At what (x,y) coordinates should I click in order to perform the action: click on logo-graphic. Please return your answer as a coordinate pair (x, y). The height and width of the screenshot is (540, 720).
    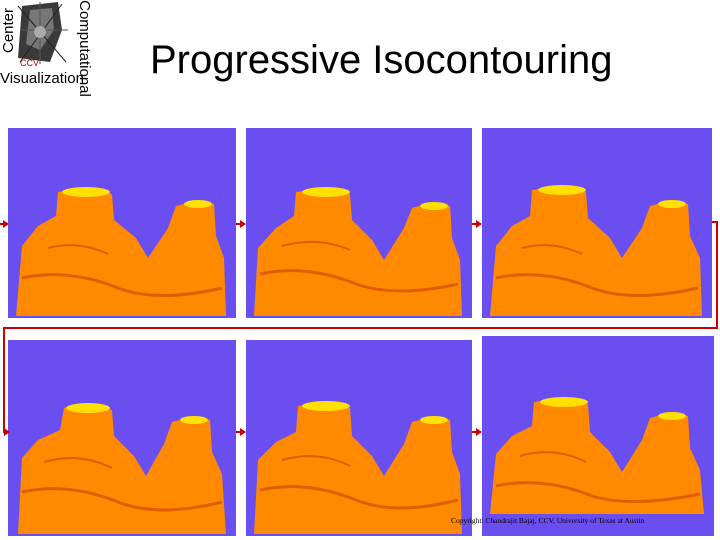
    Looking at the image, I should click on (42, 33).